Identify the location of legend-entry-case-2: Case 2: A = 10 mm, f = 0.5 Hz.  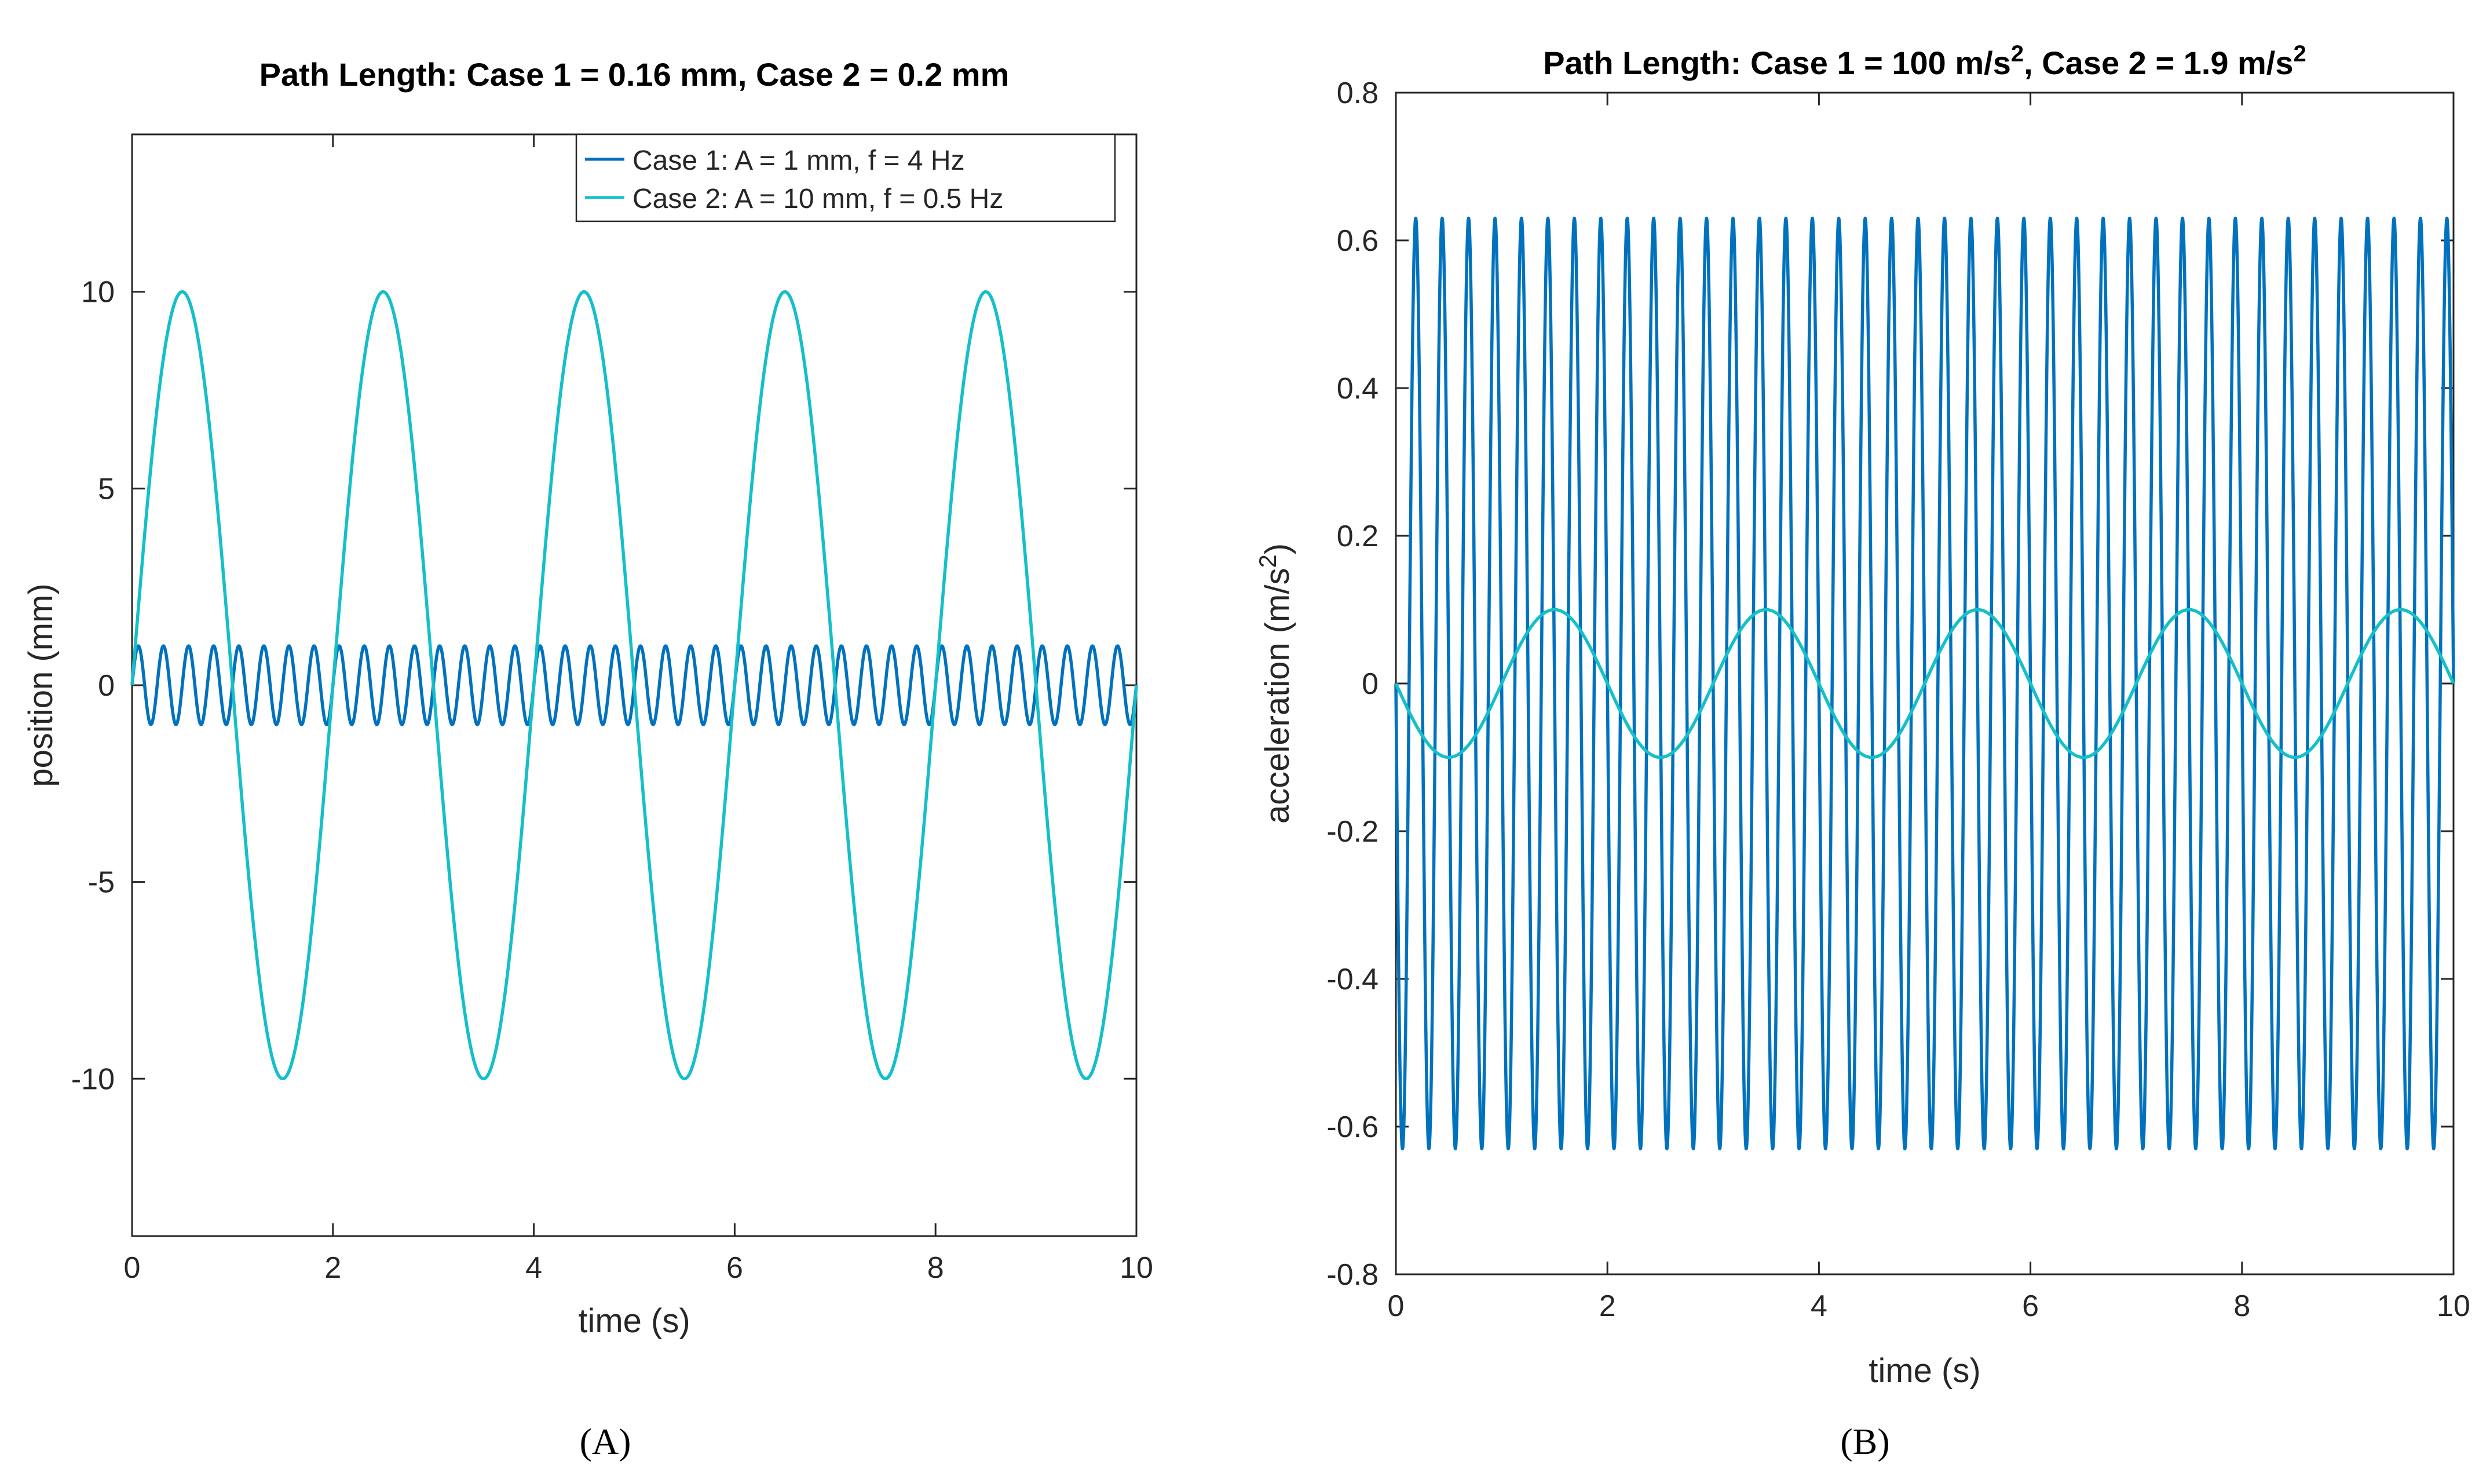
(817, 199).